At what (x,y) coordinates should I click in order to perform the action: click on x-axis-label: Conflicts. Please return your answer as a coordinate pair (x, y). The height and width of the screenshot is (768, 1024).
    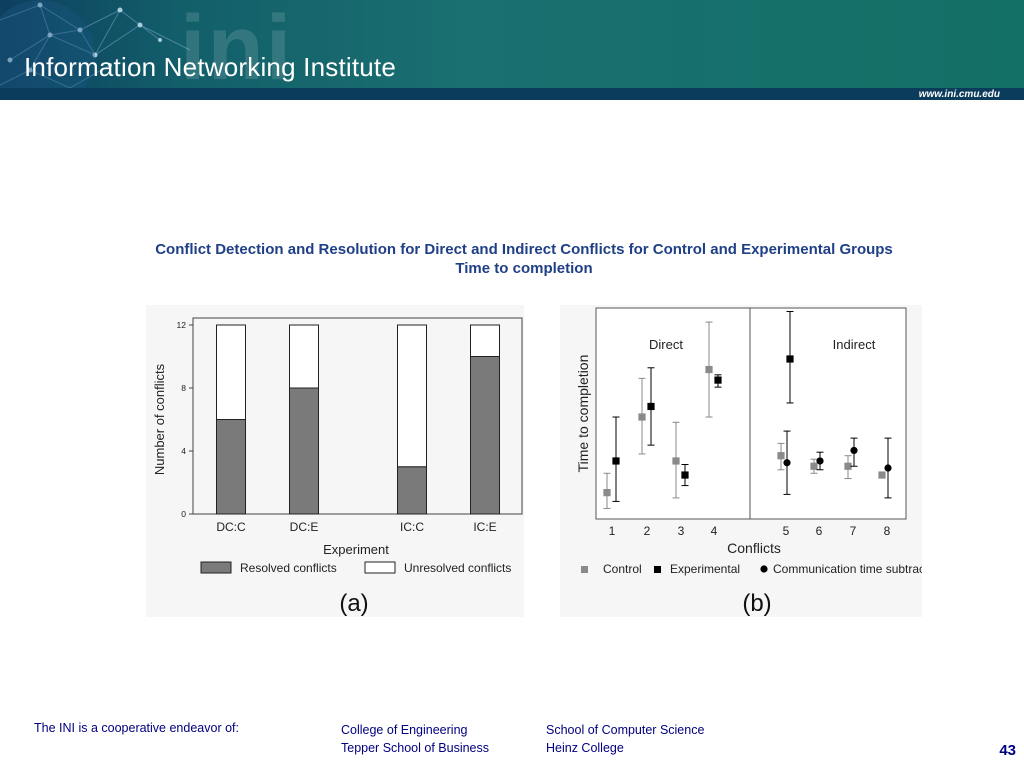
    Looking at the image, I should click on (754, 548).